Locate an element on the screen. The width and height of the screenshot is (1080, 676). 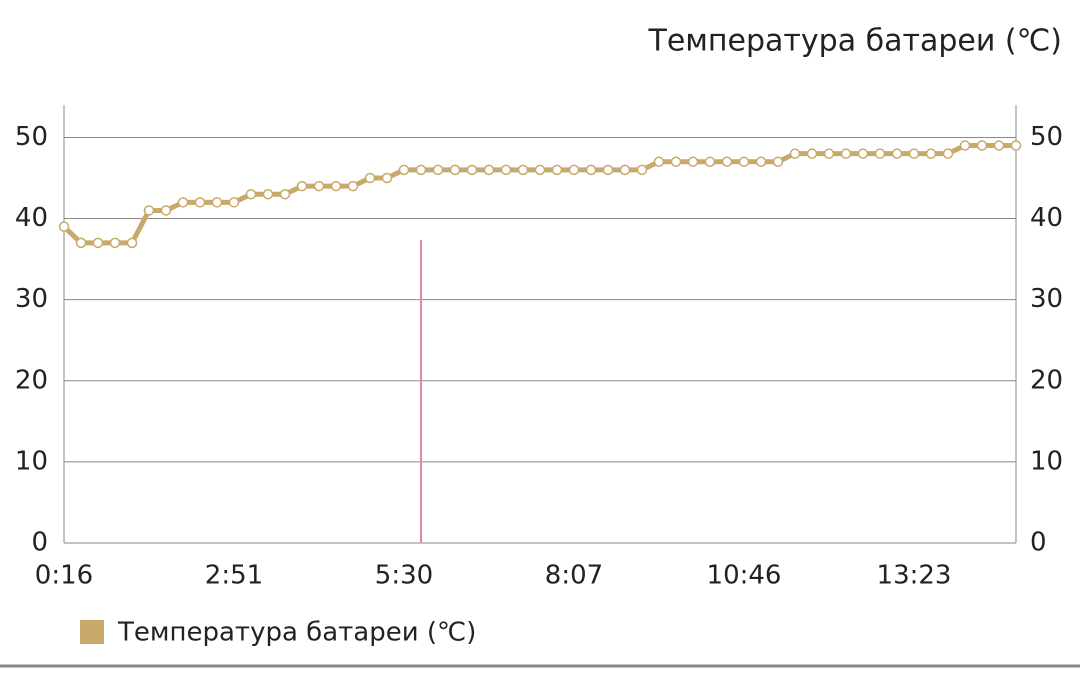
y-tick-label: 0 is located at coordinates (39, 543).